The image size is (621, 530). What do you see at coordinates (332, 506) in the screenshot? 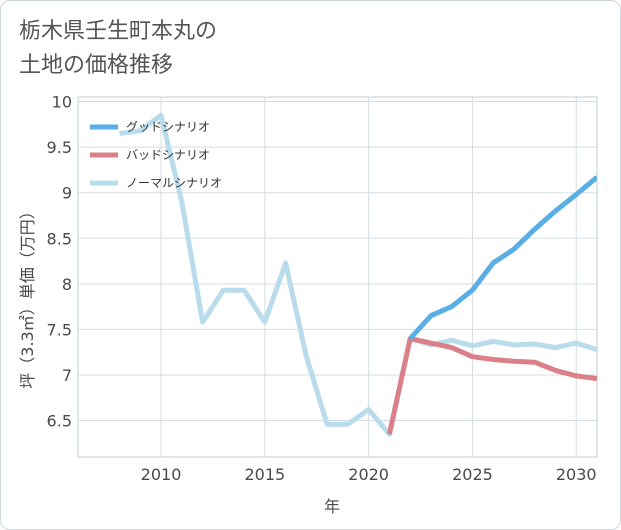
I see `x-axis-label: 年` at bounding box center [332, 506].